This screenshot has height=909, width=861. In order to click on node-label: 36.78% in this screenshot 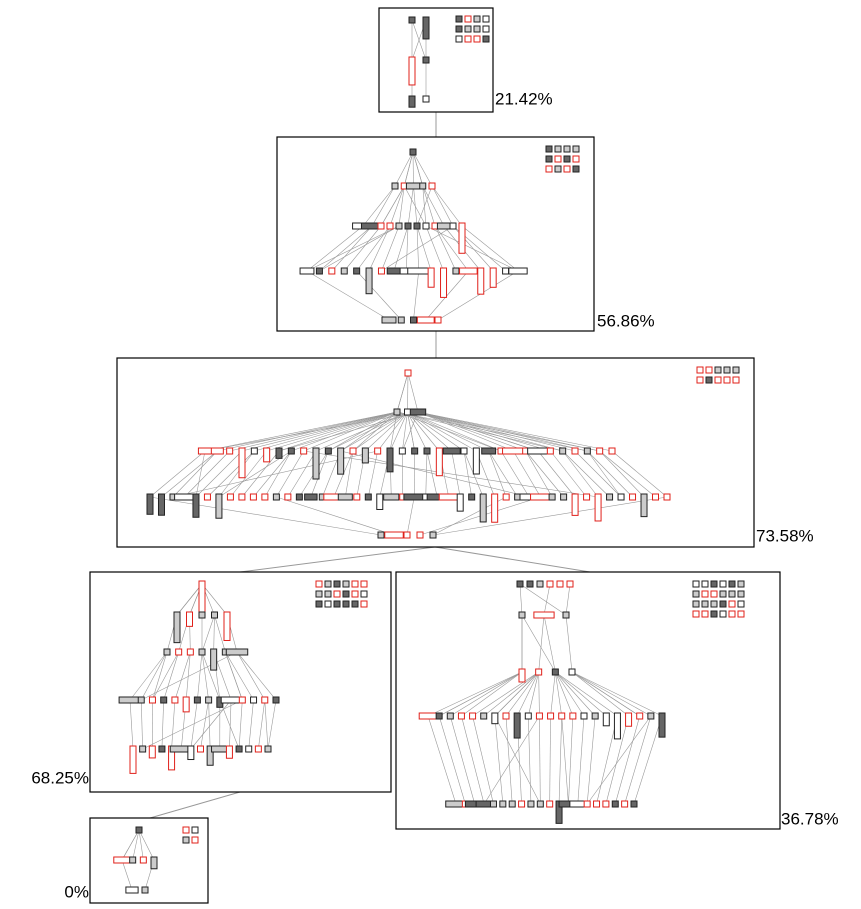, I will do `click(810, 818)`.